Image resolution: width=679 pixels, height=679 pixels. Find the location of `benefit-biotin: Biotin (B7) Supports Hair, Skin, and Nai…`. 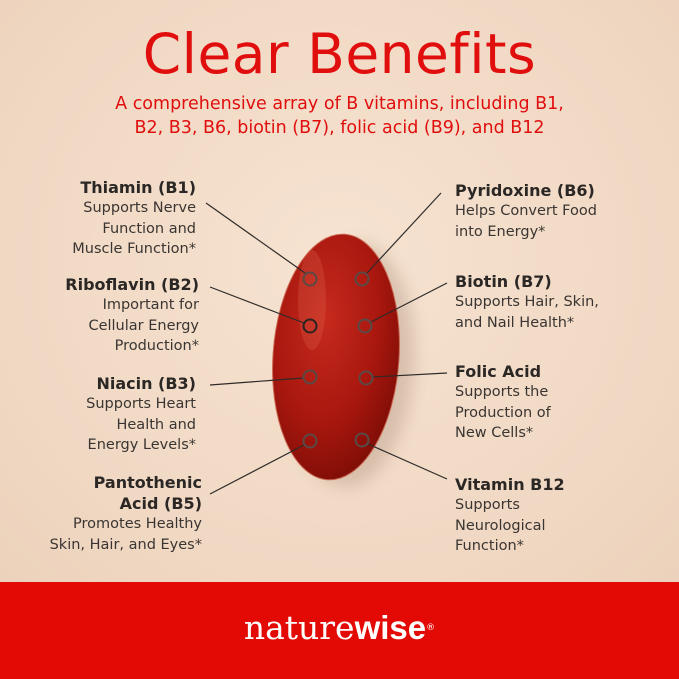

benefit-biotin: Biotin (B7) Supports Hair, Skin, and Nai… is located at coordinates (527, 302).